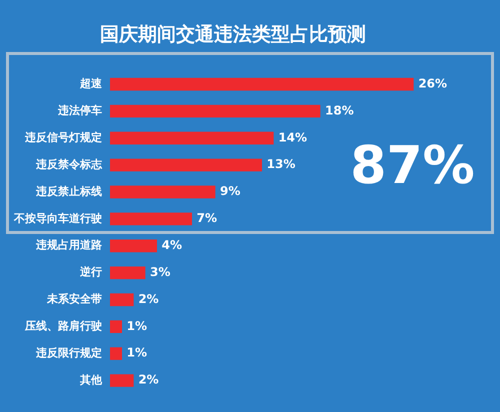  What do you see at coordinates (160, 271) in the screenshot?
I see `data-label: 3%` at bounding box center [160, 271].